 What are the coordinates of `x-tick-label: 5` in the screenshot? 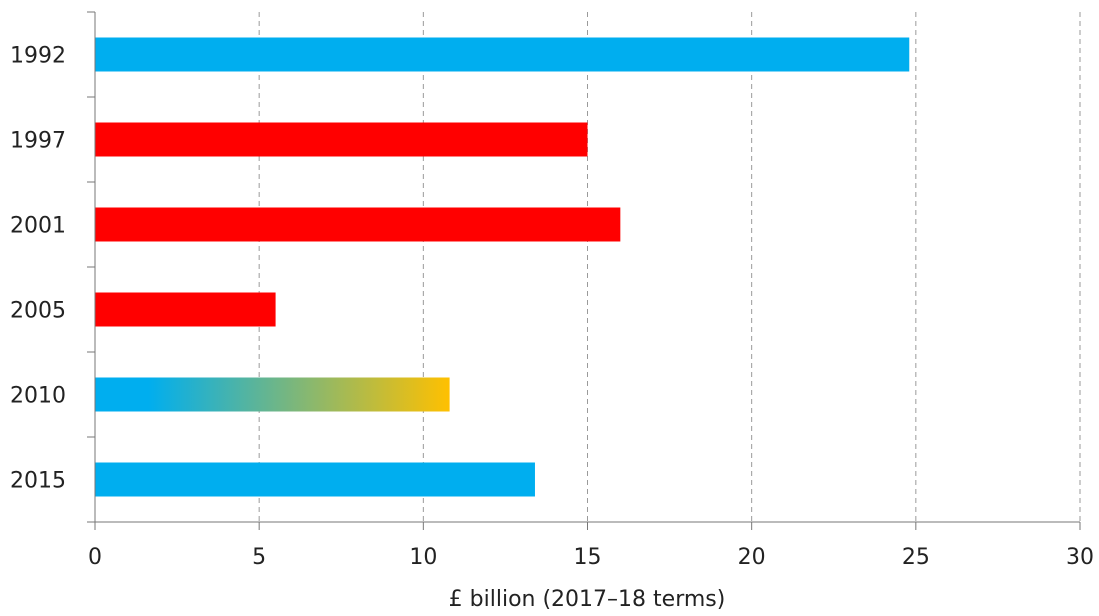 It's located at (259, 557).